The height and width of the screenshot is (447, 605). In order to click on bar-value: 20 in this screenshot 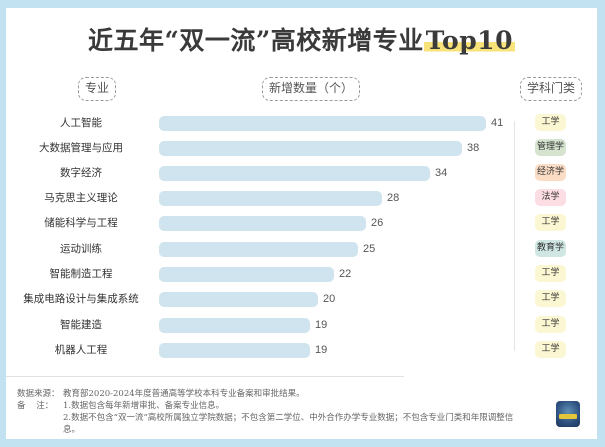, I will do `click(329, 299)`.